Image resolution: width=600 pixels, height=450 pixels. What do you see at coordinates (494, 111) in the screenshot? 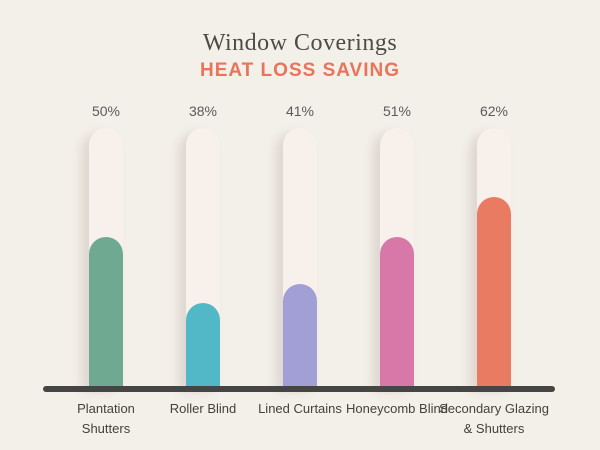
I see `value-label: 62%` at bounding box center [494, 111].